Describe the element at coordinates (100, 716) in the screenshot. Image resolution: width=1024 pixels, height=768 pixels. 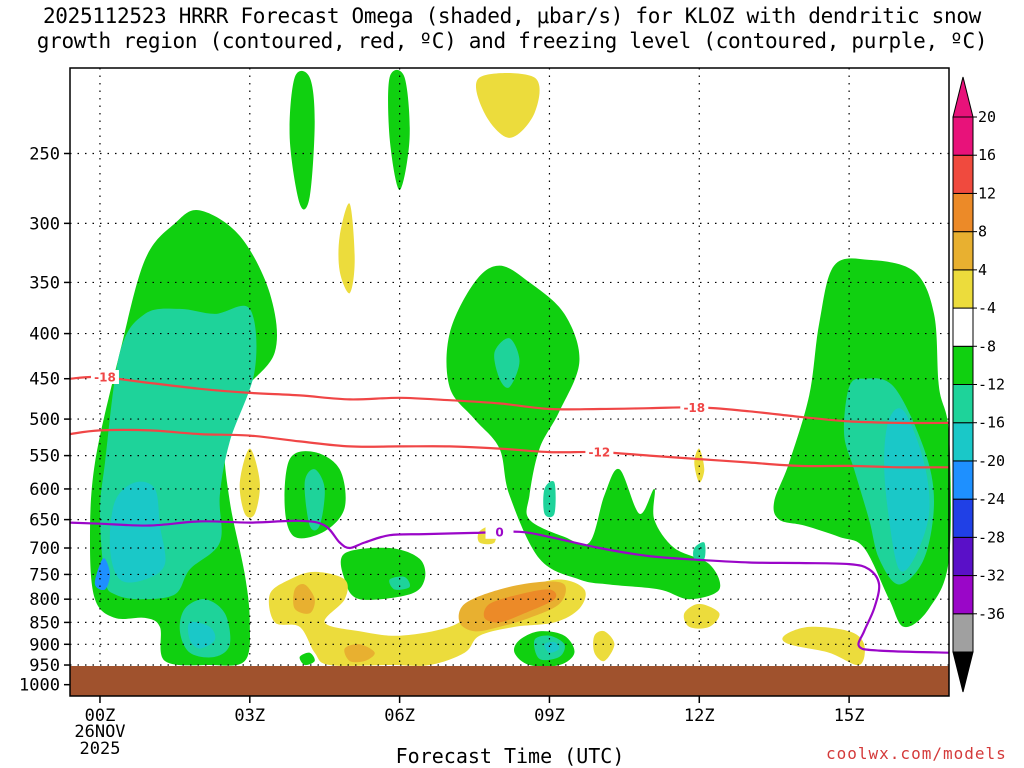
I see `x-tick-label-00Z: 00Z` at that location.